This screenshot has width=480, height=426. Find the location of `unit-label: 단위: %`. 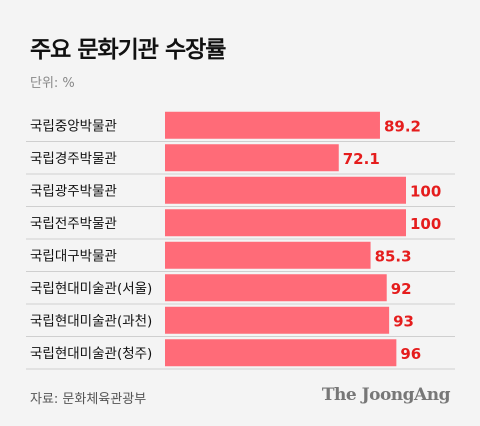

unit-label: 단위: % is located at coordinates (52, 83).